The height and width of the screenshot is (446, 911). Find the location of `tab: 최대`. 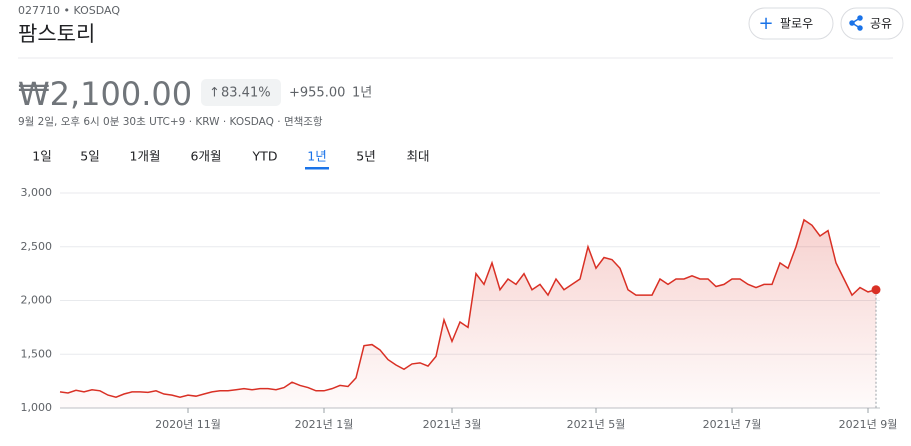

tab: 최대 is located at coordinates (417, 156).